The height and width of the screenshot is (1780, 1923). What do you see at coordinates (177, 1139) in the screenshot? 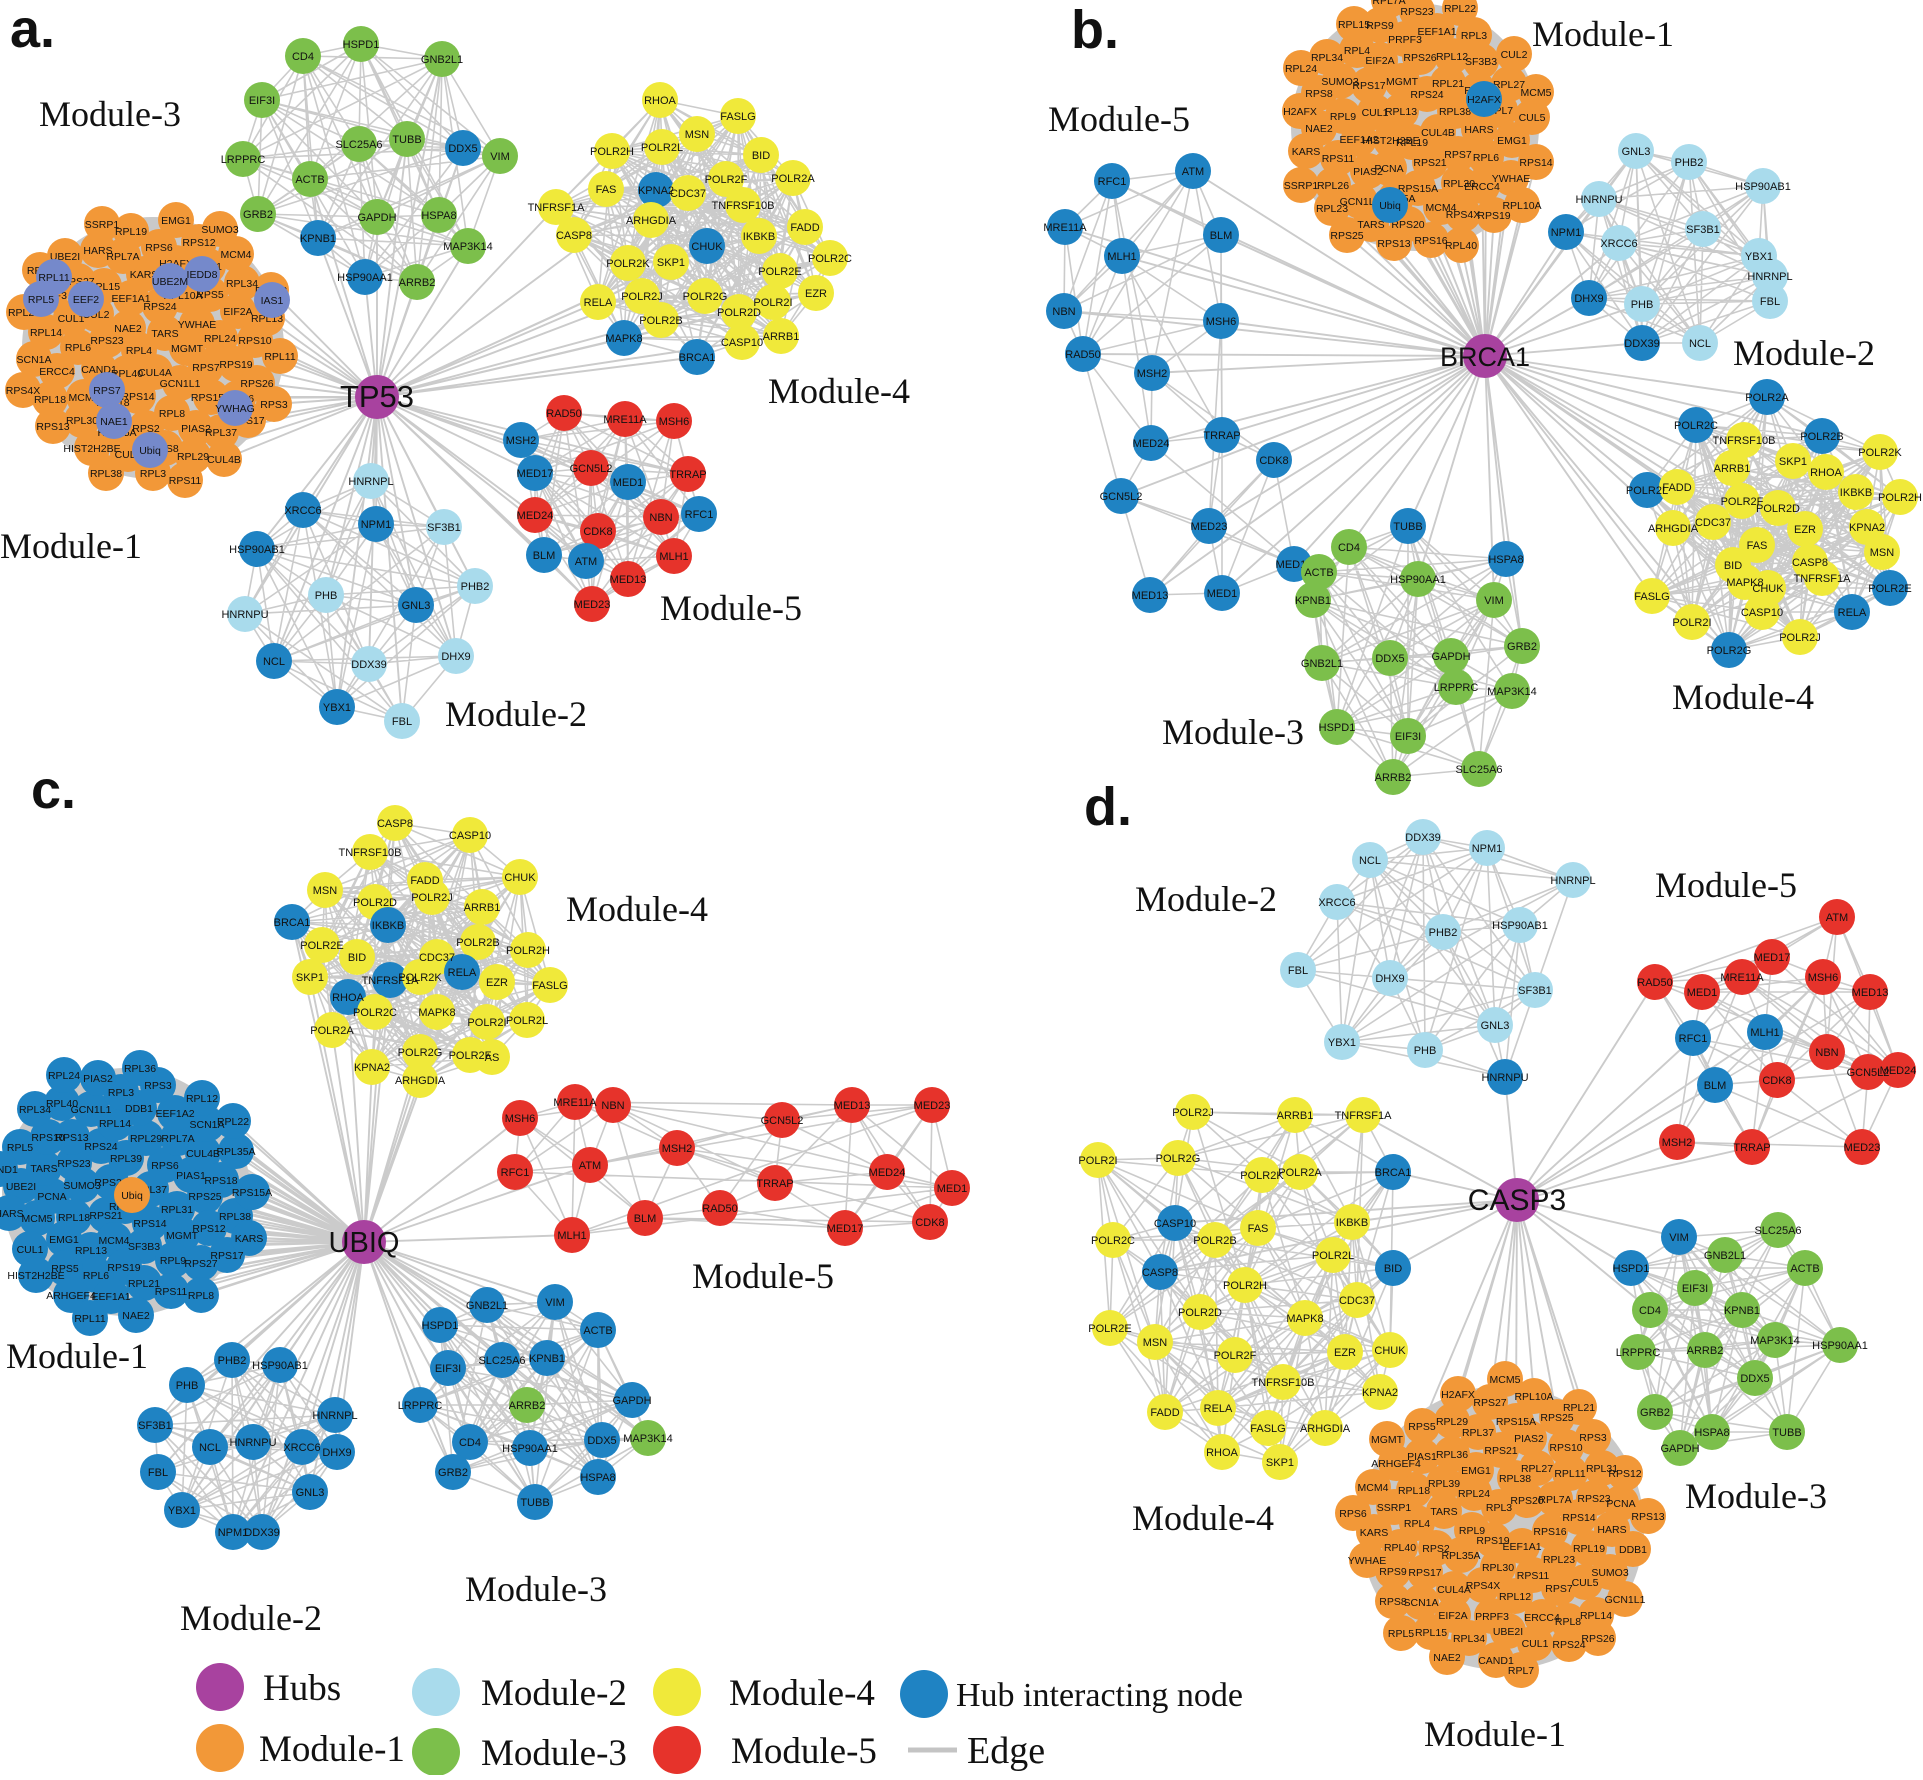
I see `svg-text: RPL7A` at bounding box center [177, 1139].